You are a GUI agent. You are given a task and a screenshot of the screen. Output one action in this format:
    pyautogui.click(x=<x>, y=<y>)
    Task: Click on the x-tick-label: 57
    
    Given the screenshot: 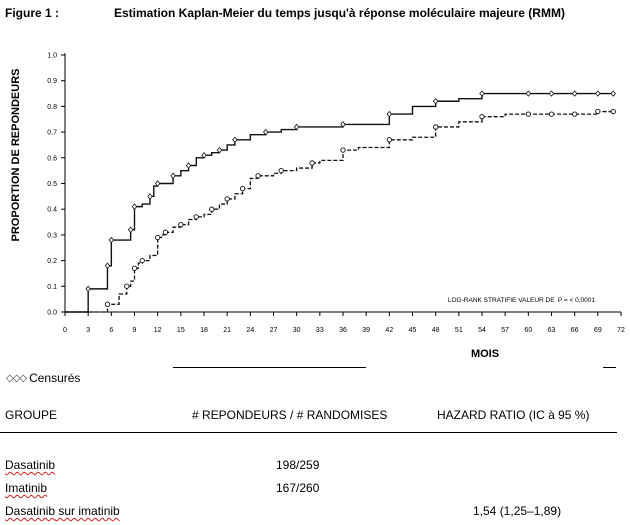 What is the action you would take?
    pyautogui.click(x=505, y=330)
    